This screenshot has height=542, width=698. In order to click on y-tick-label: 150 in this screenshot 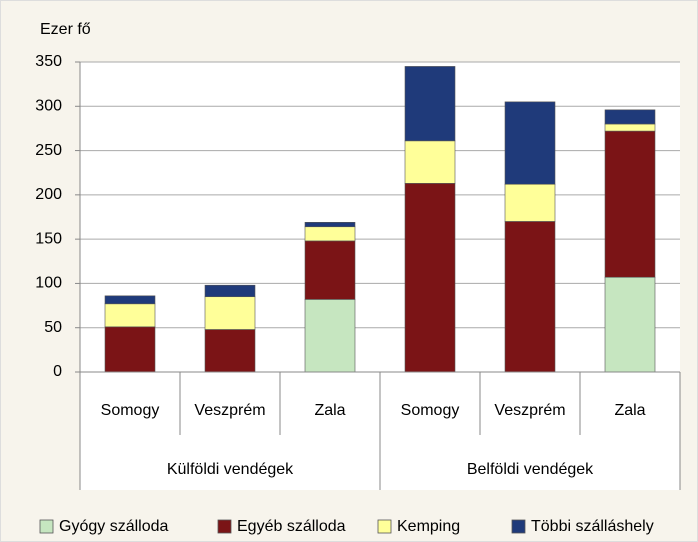, I will do `click(48, 238)`.